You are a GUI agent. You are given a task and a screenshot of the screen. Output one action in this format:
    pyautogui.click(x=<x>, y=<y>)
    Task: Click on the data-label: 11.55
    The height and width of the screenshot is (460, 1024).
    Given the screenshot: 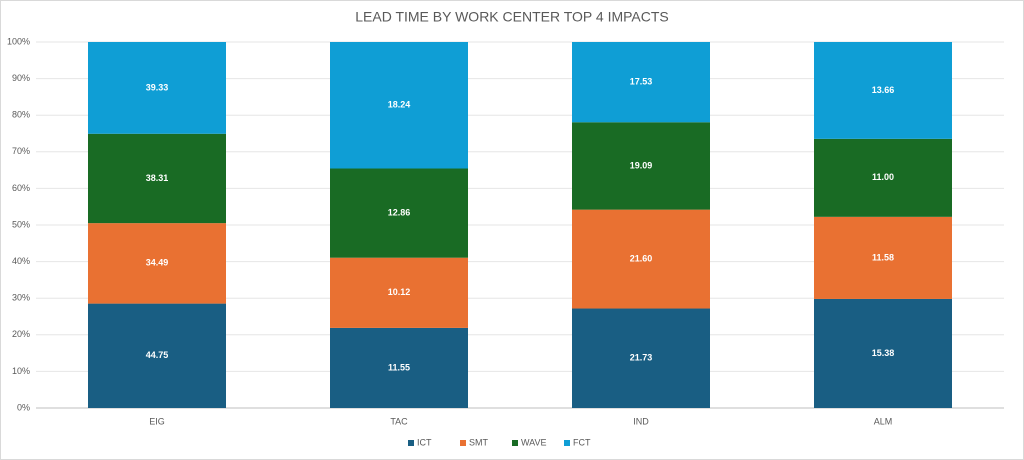 What is the action you would take?
    pyautogui.click(x=399, y=367)
    